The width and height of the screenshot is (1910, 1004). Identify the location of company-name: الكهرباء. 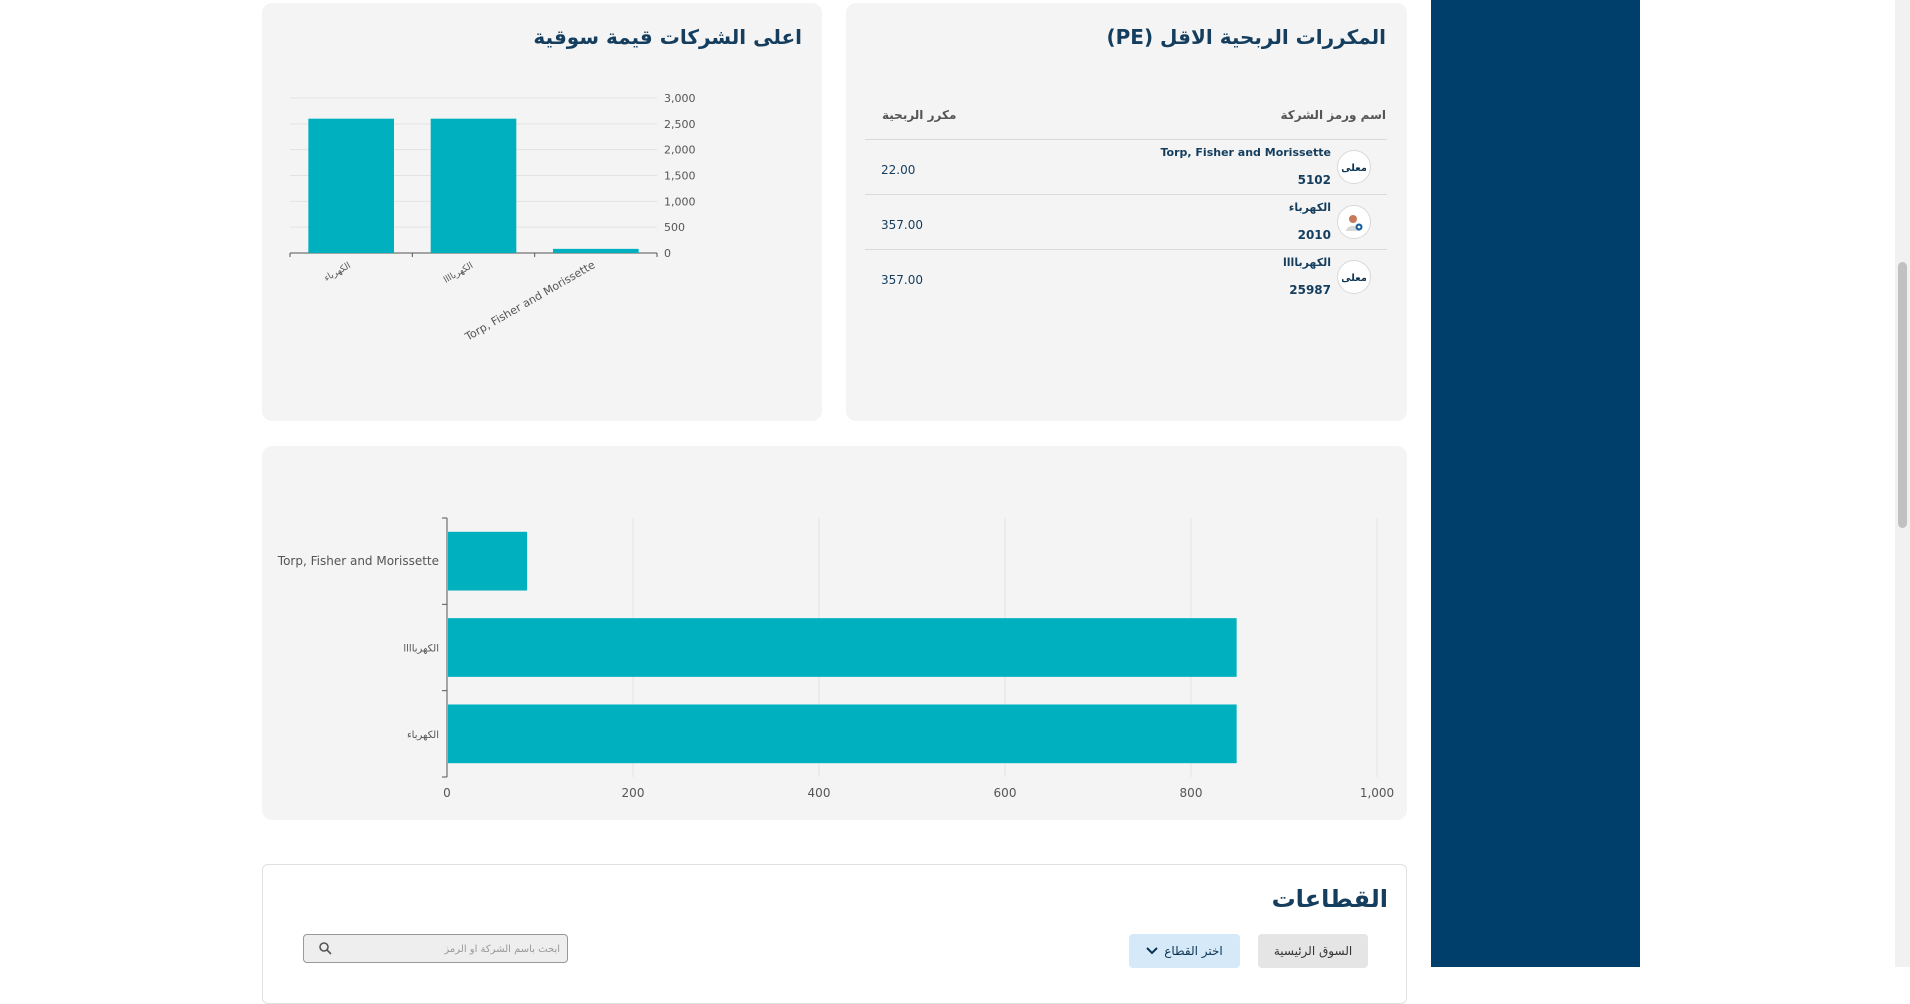
(1309, 207).